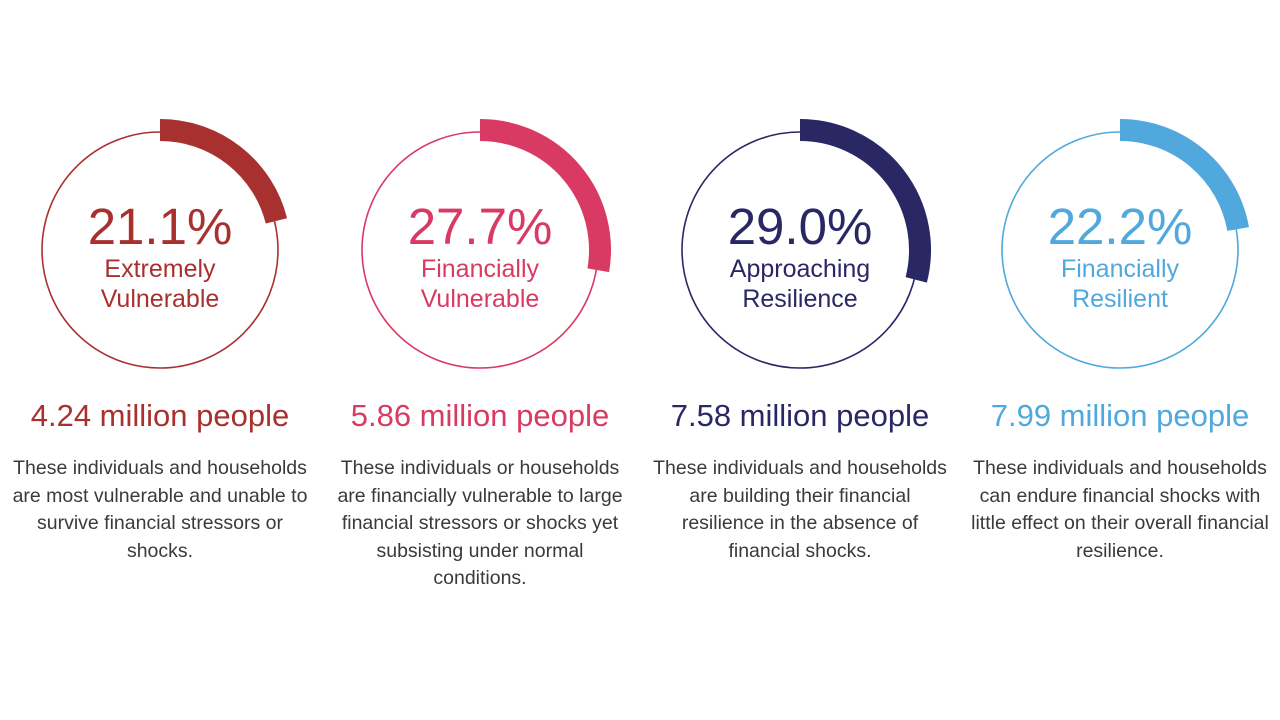 Image resolution: width=1280 pixels, height=720 pixels. I want to click on donut-svg: 22.2% Financially Resilient, so click(1125, 244).